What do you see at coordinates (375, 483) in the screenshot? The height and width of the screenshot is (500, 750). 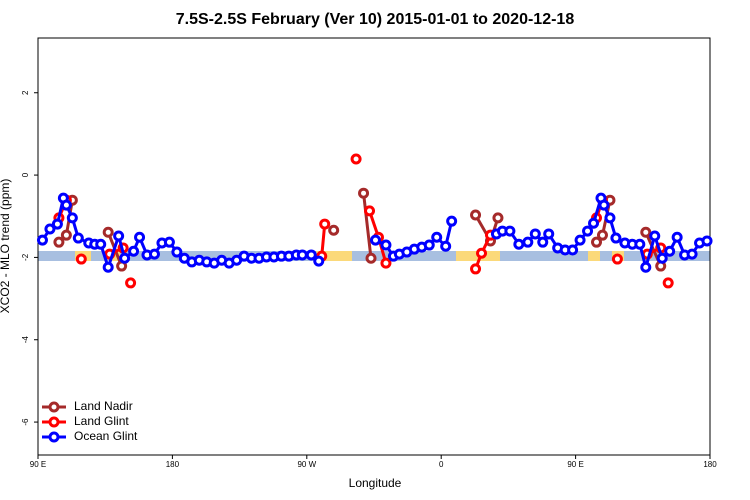 I see `x-axis-label: Longitude` at bounding box center [375, 483].